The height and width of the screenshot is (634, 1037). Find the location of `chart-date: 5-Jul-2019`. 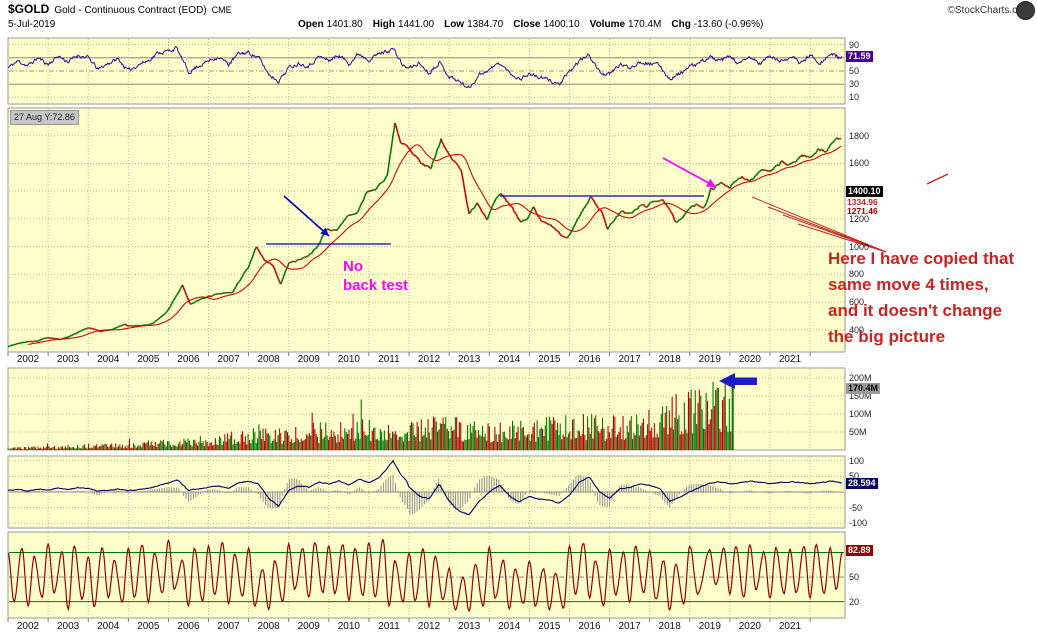

chart-date: 5-Jul-2019 is located at coordinates (32, 24).